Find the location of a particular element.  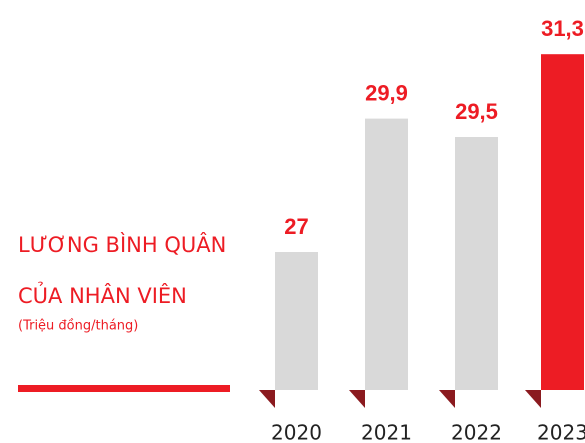

value-label: 29,9 is located at coordinates (386, 92).